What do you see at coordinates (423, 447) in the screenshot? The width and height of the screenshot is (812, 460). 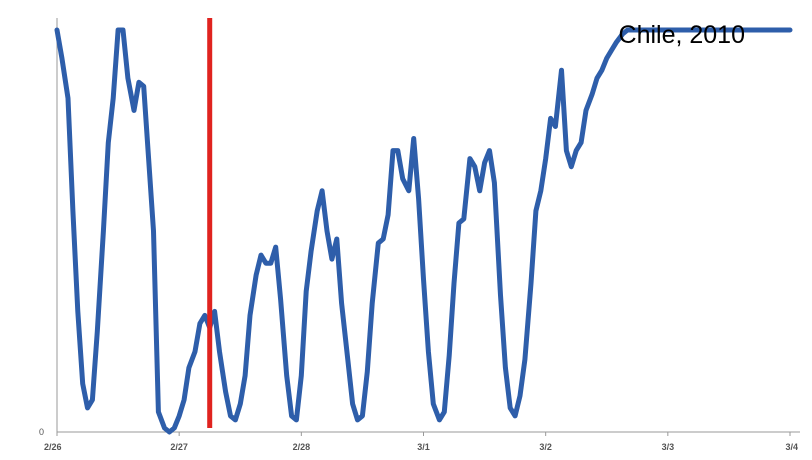 I see `x-tick-label: 3/1` at bounding box center [423, 447].